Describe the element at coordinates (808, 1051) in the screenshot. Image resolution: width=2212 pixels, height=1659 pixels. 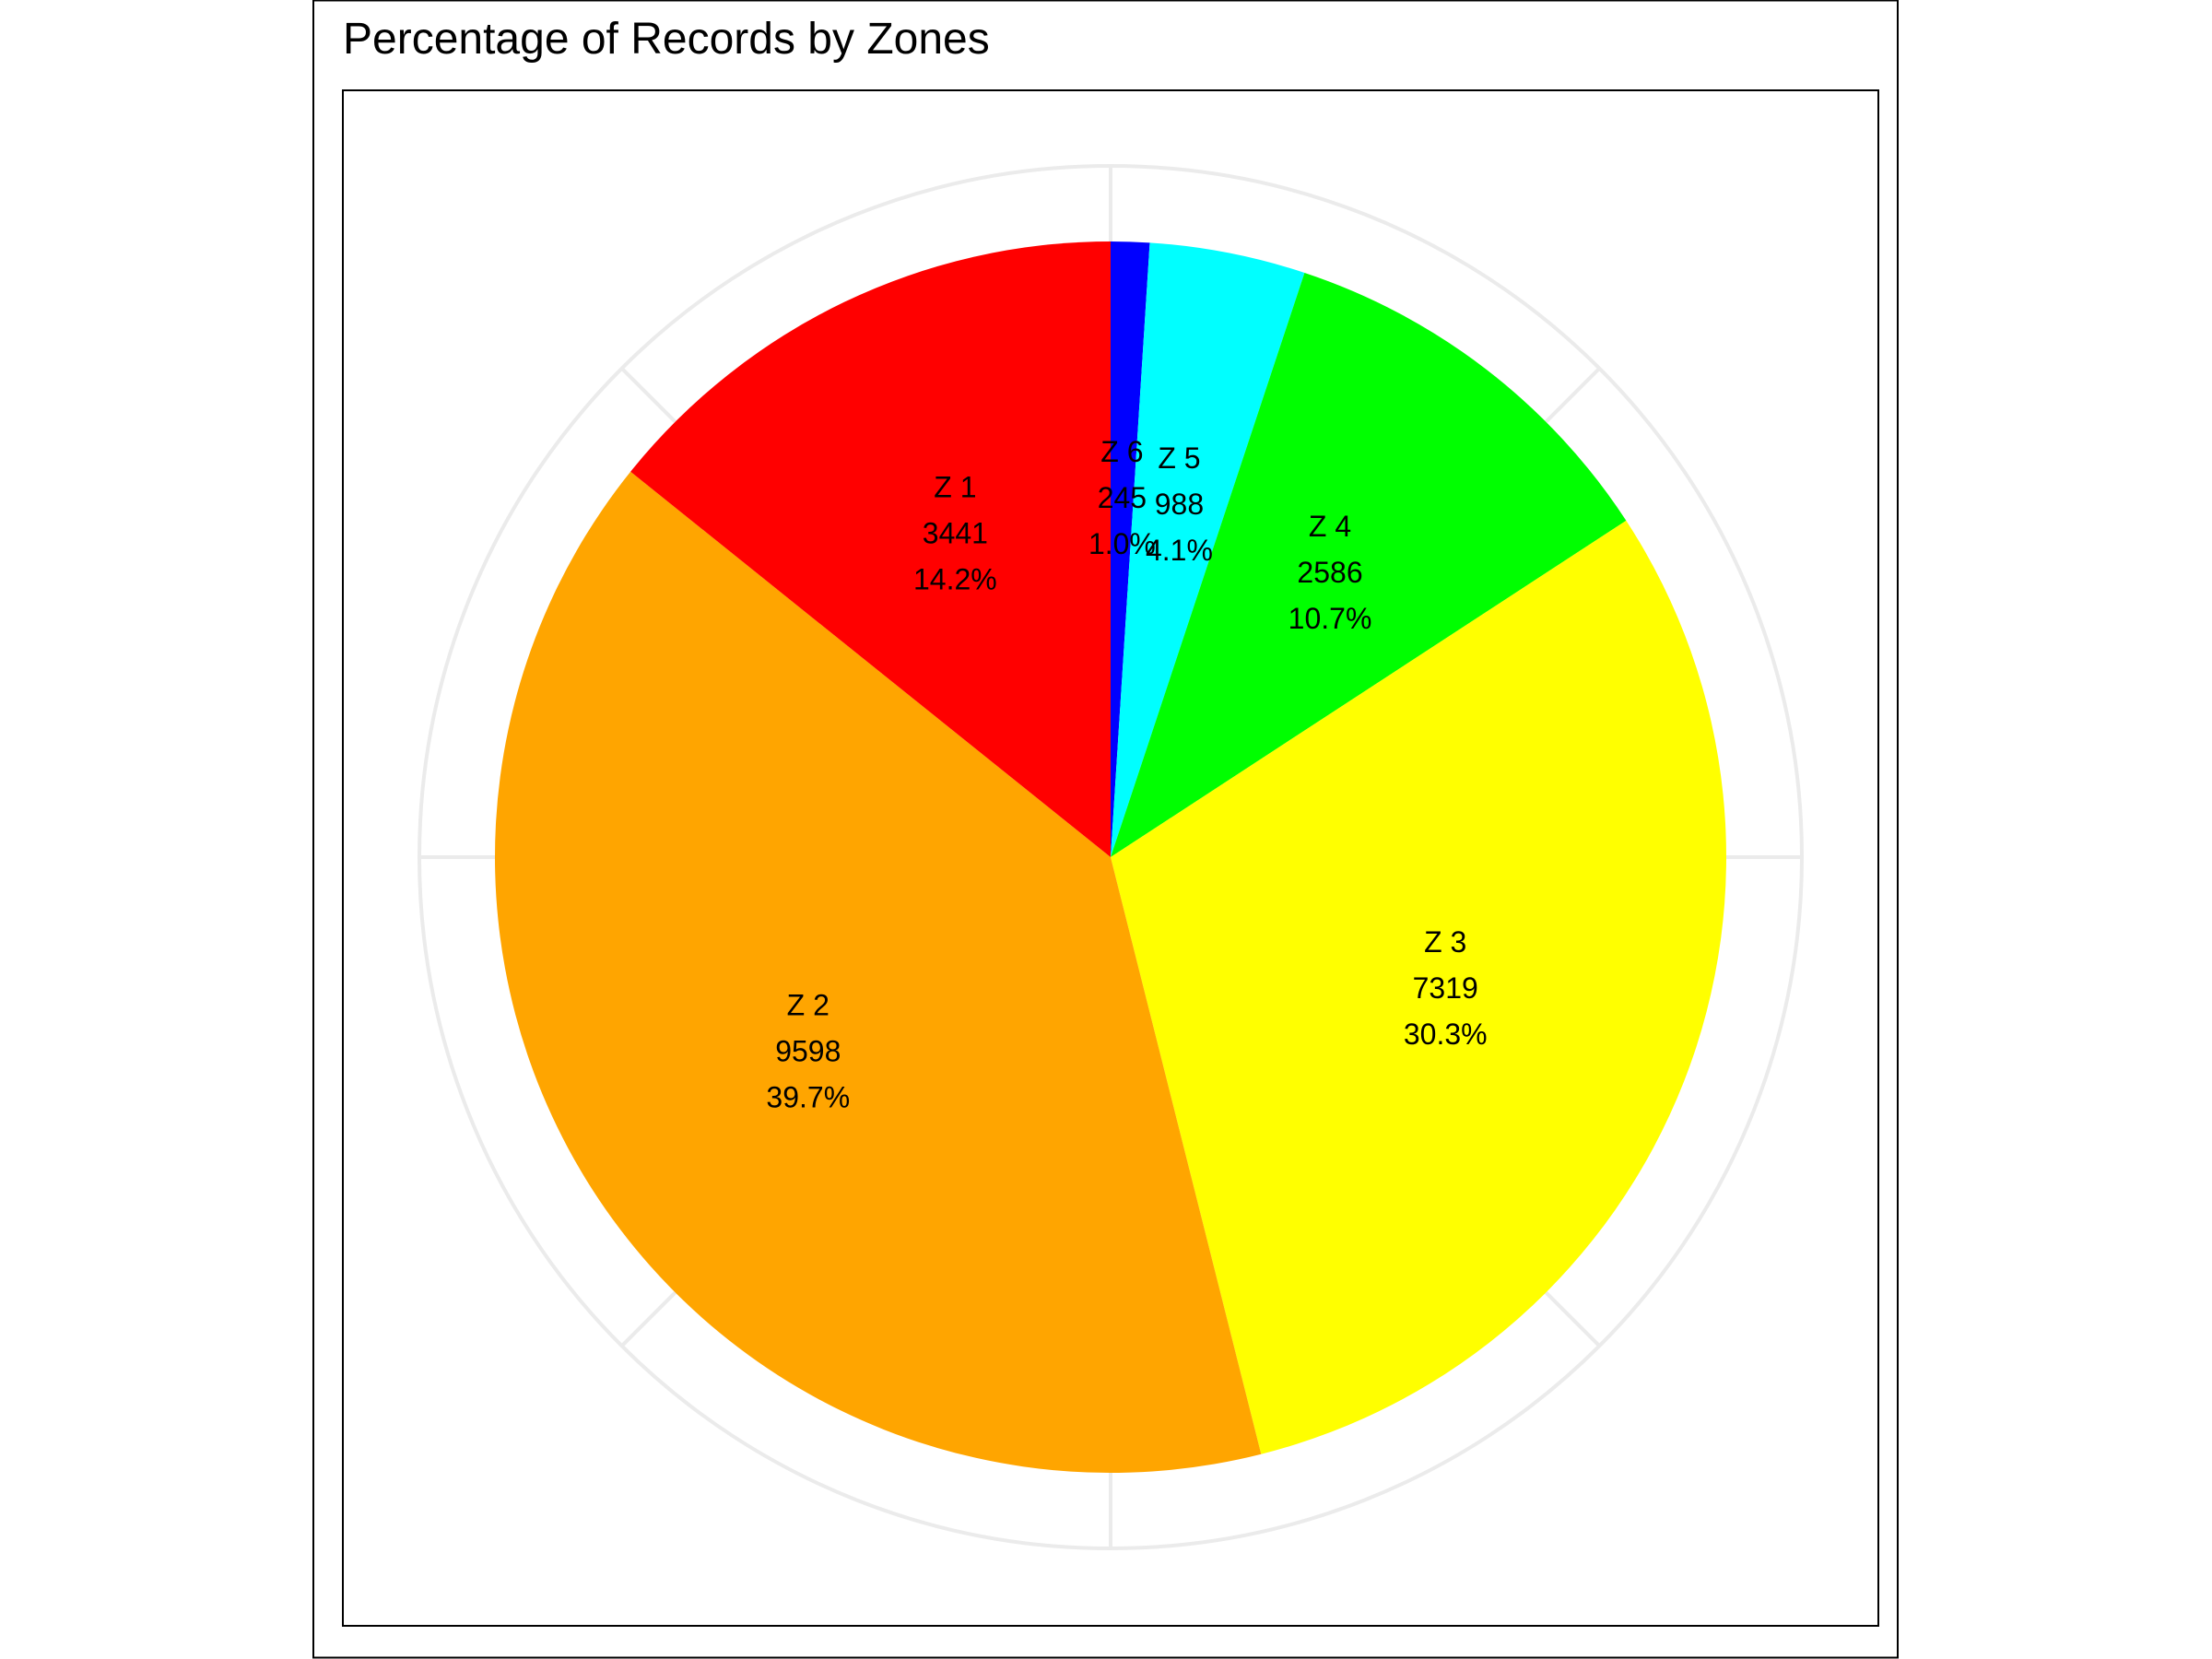
I see `slice-label-value: 9598` at that location.